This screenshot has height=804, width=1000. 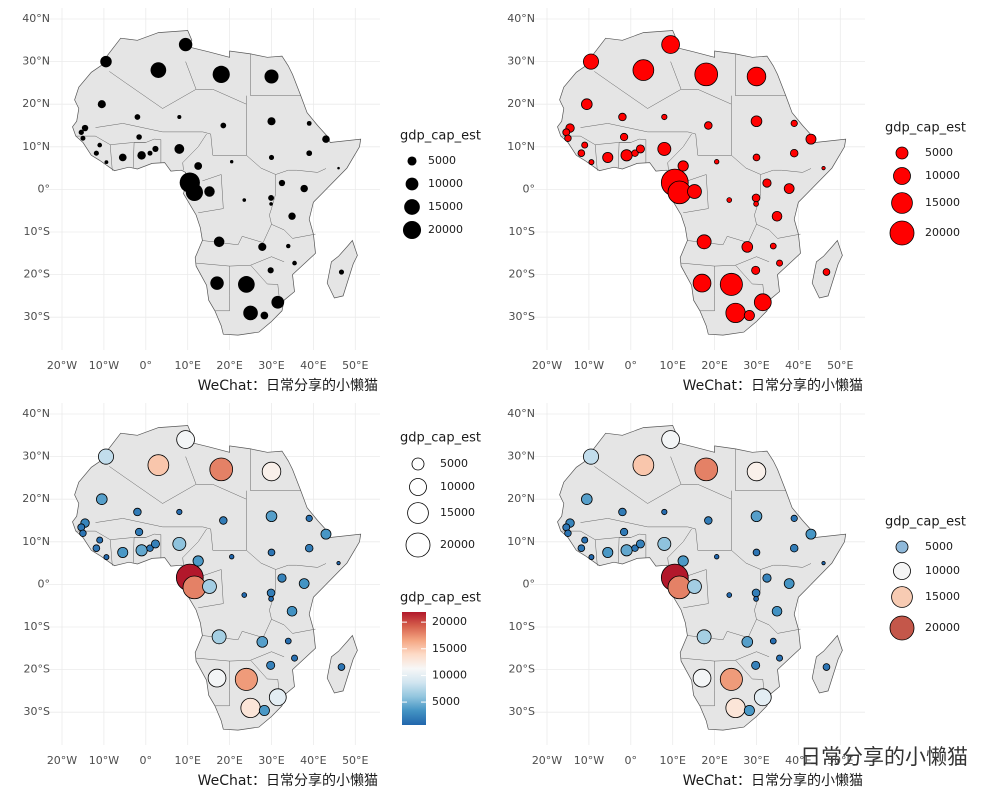 What do you see at coordinates (457, 486) in the screenshot?
I see `legend-label: 10000` at bounding box center [457, 486].